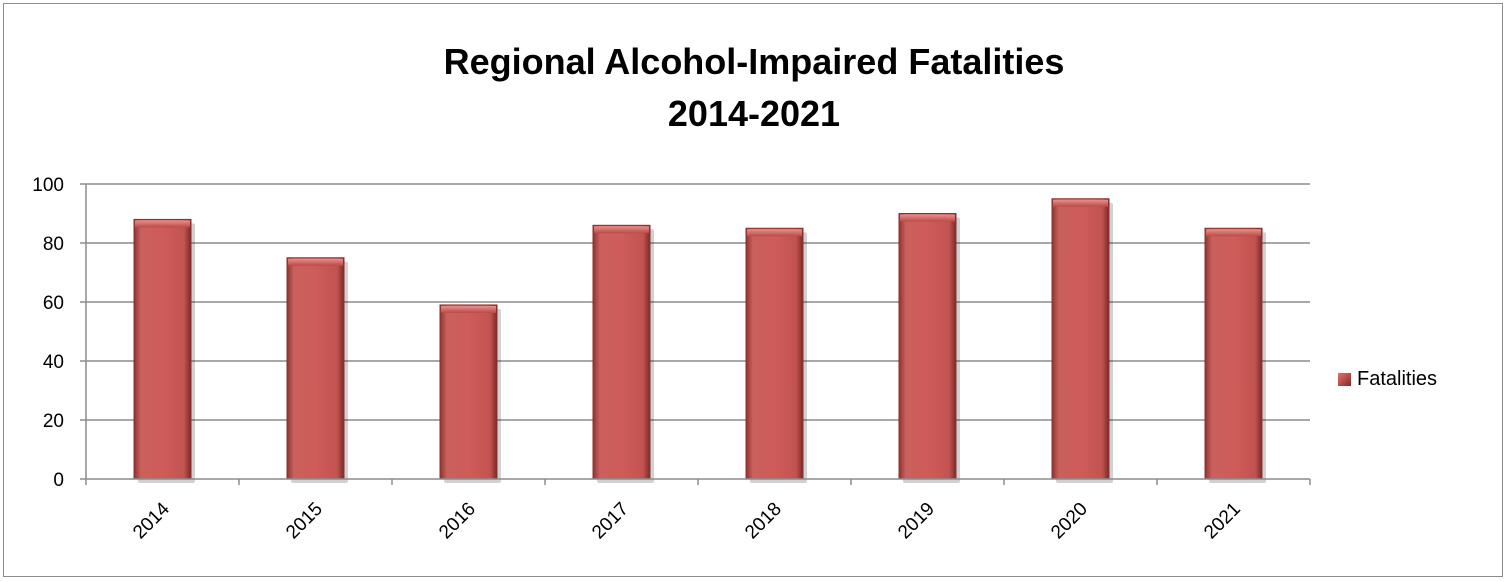 This screenshot has width=1508, height=582. Describe the element at coordinates (48, 185) in the screenshot. I see `y-tick-label: 100` at that location.